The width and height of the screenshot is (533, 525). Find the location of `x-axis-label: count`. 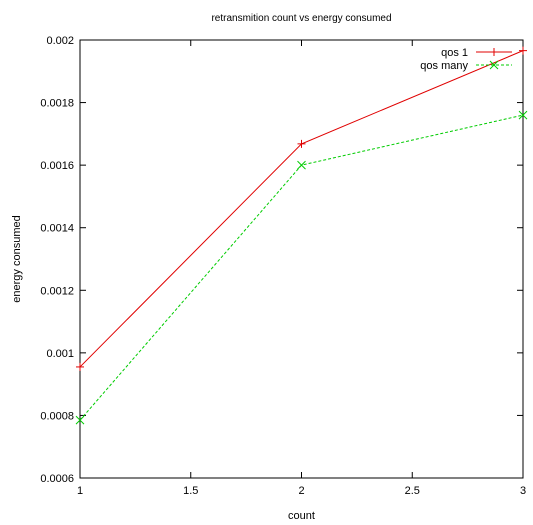

x-axis-label: count is located at coordinates (301, 516).